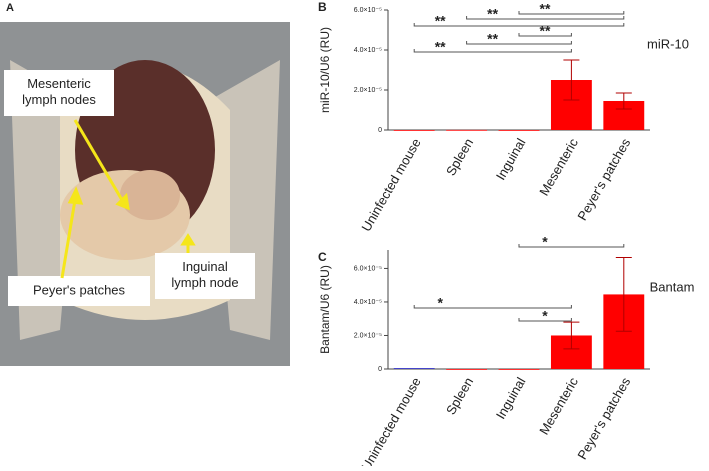 The height and width of the screenshot is (471, 709). Describe the element at coordinates (10, 8) in the screenshot. I see `panel-label: A` at that location.